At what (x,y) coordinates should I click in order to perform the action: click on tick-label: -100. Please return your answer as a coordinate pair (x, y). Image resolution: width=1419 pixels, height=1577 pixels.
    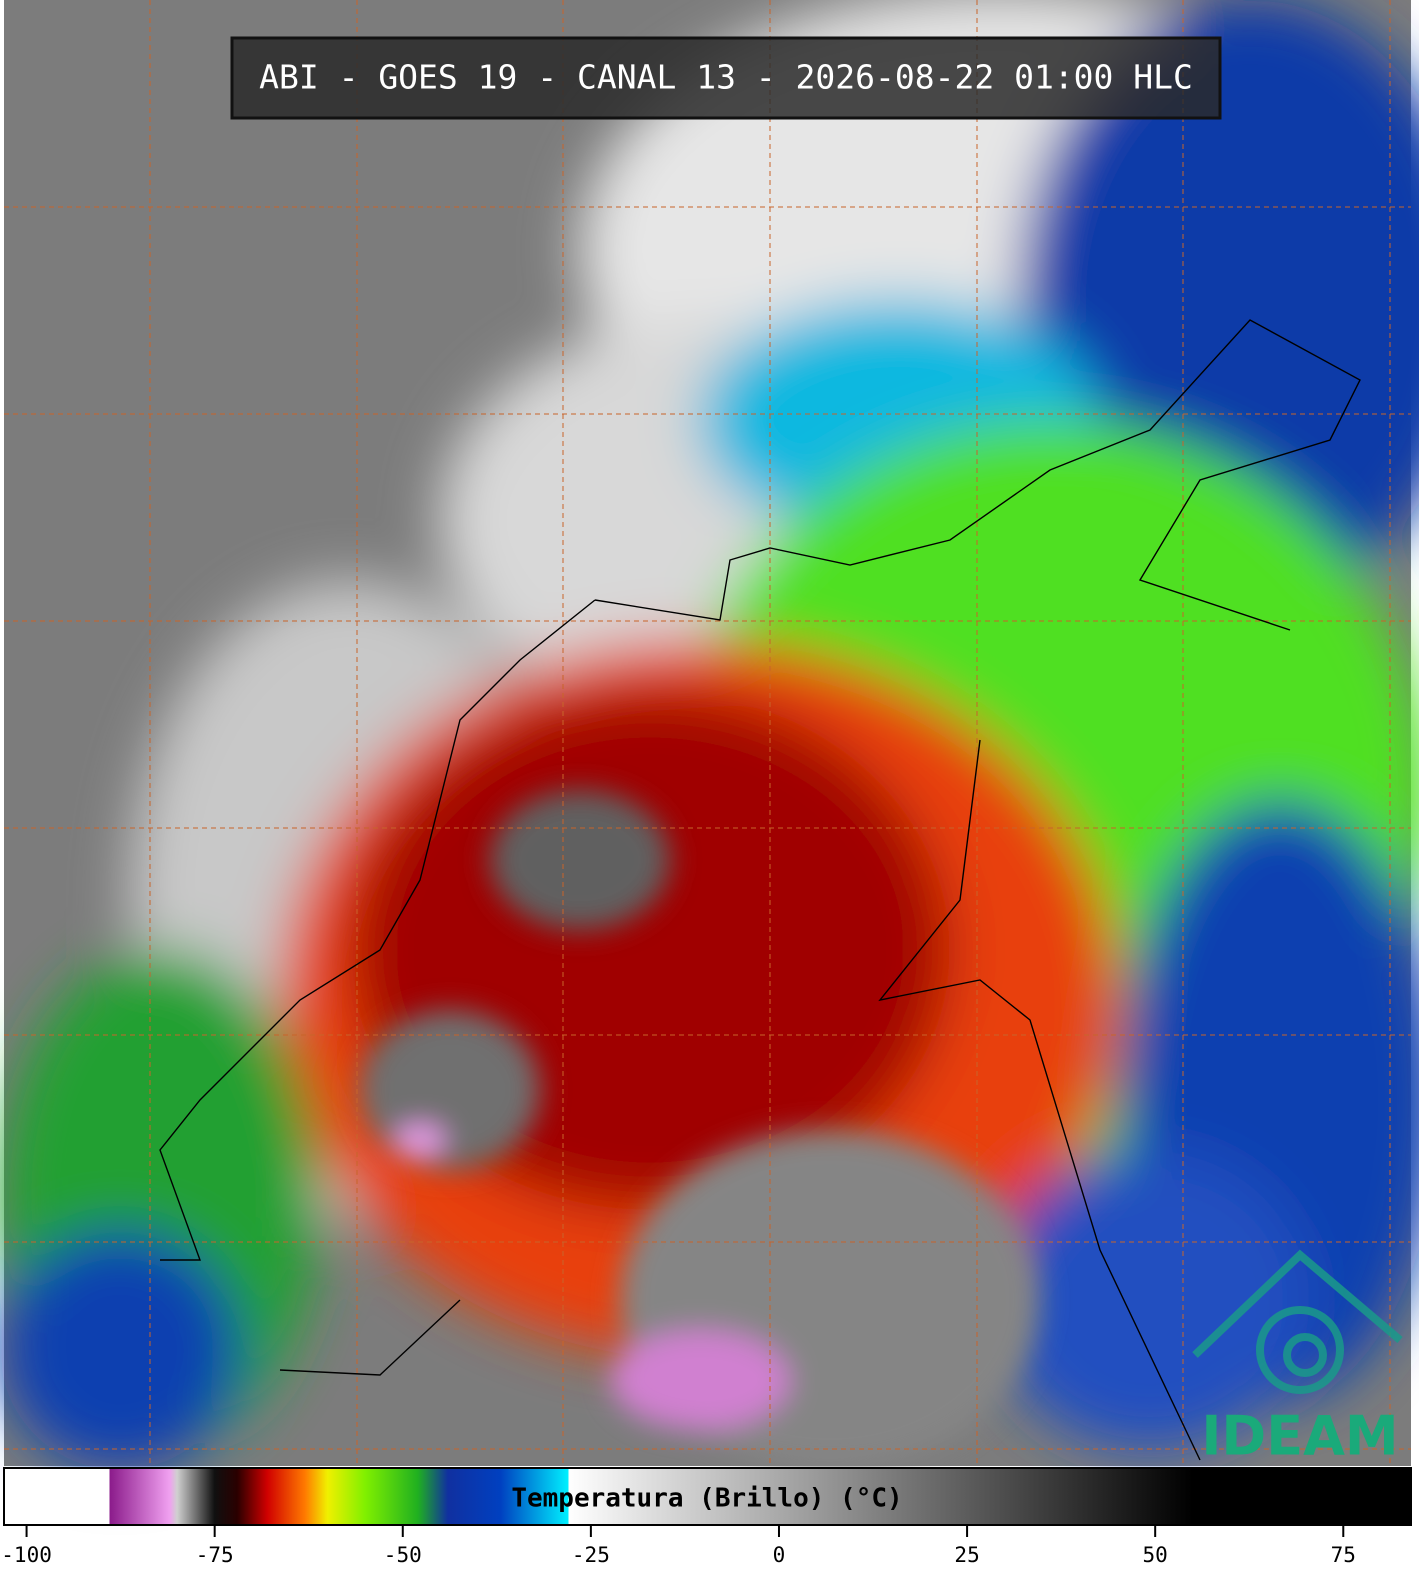
    Looking at the image, I should click on (26, 1555).